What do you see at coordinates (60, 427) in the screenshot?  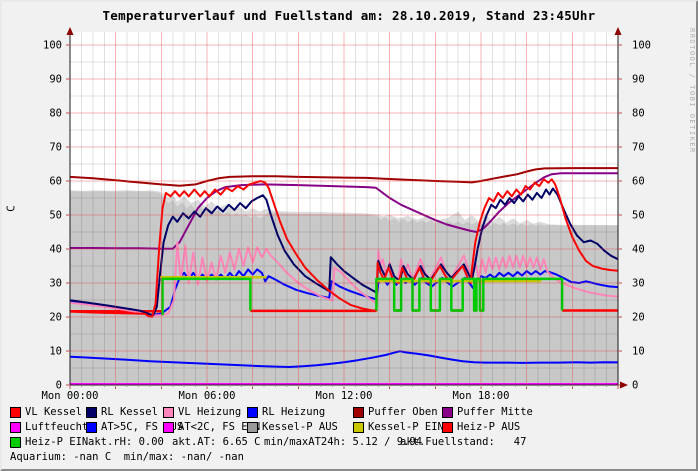 I see `legend-label: Luftfeuchte` at bounding box center [60, 427].